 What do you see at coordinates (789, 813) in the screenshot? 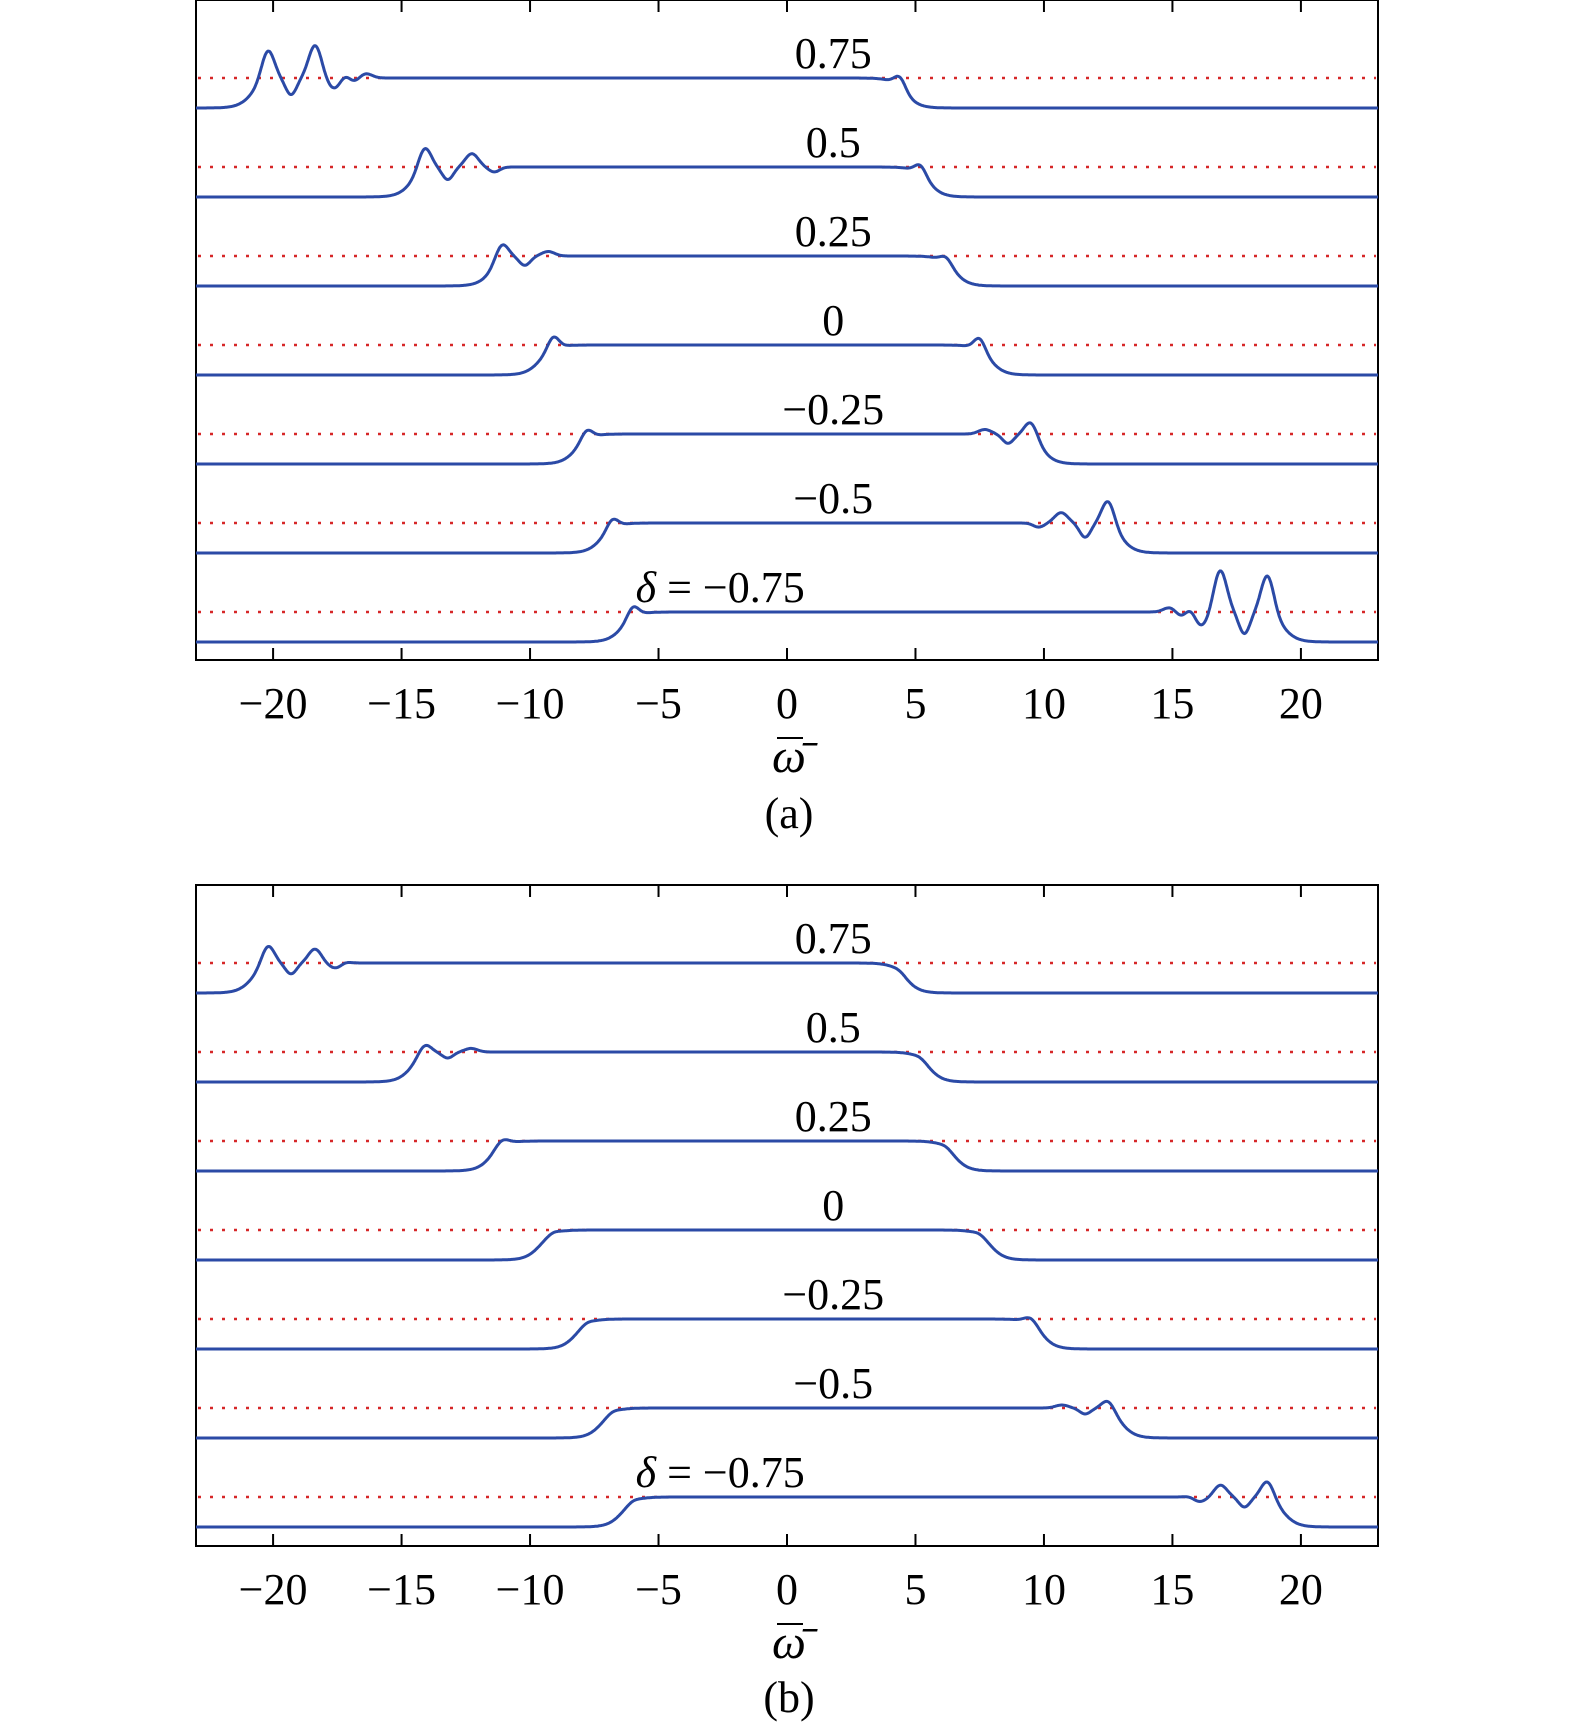
I see `panel-caption: (a)` at bounding box center [789, 813].